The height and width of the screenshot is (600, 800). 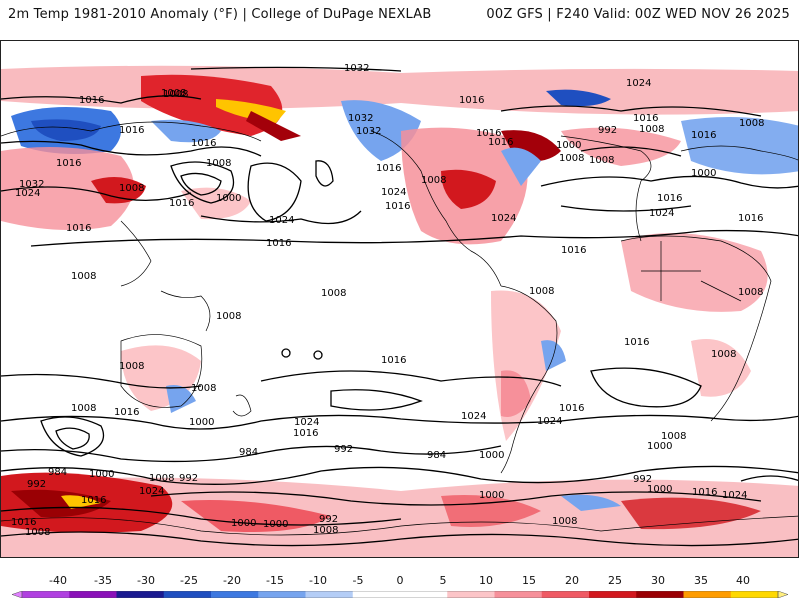 I want to click on colorbar-tick: 20, so click(x=572, y=580).